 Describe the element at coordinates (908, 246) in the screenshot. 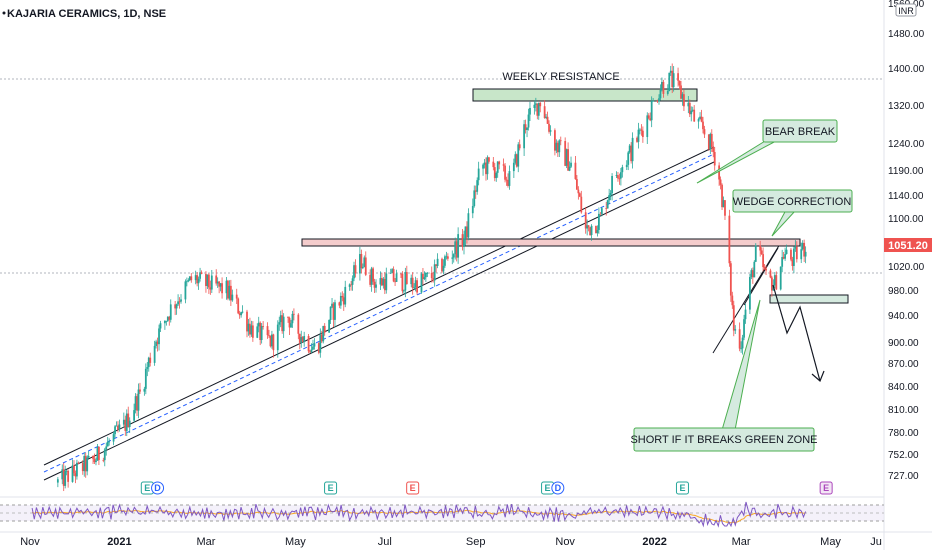

I see `last-price-label: 1051.20` at that location.